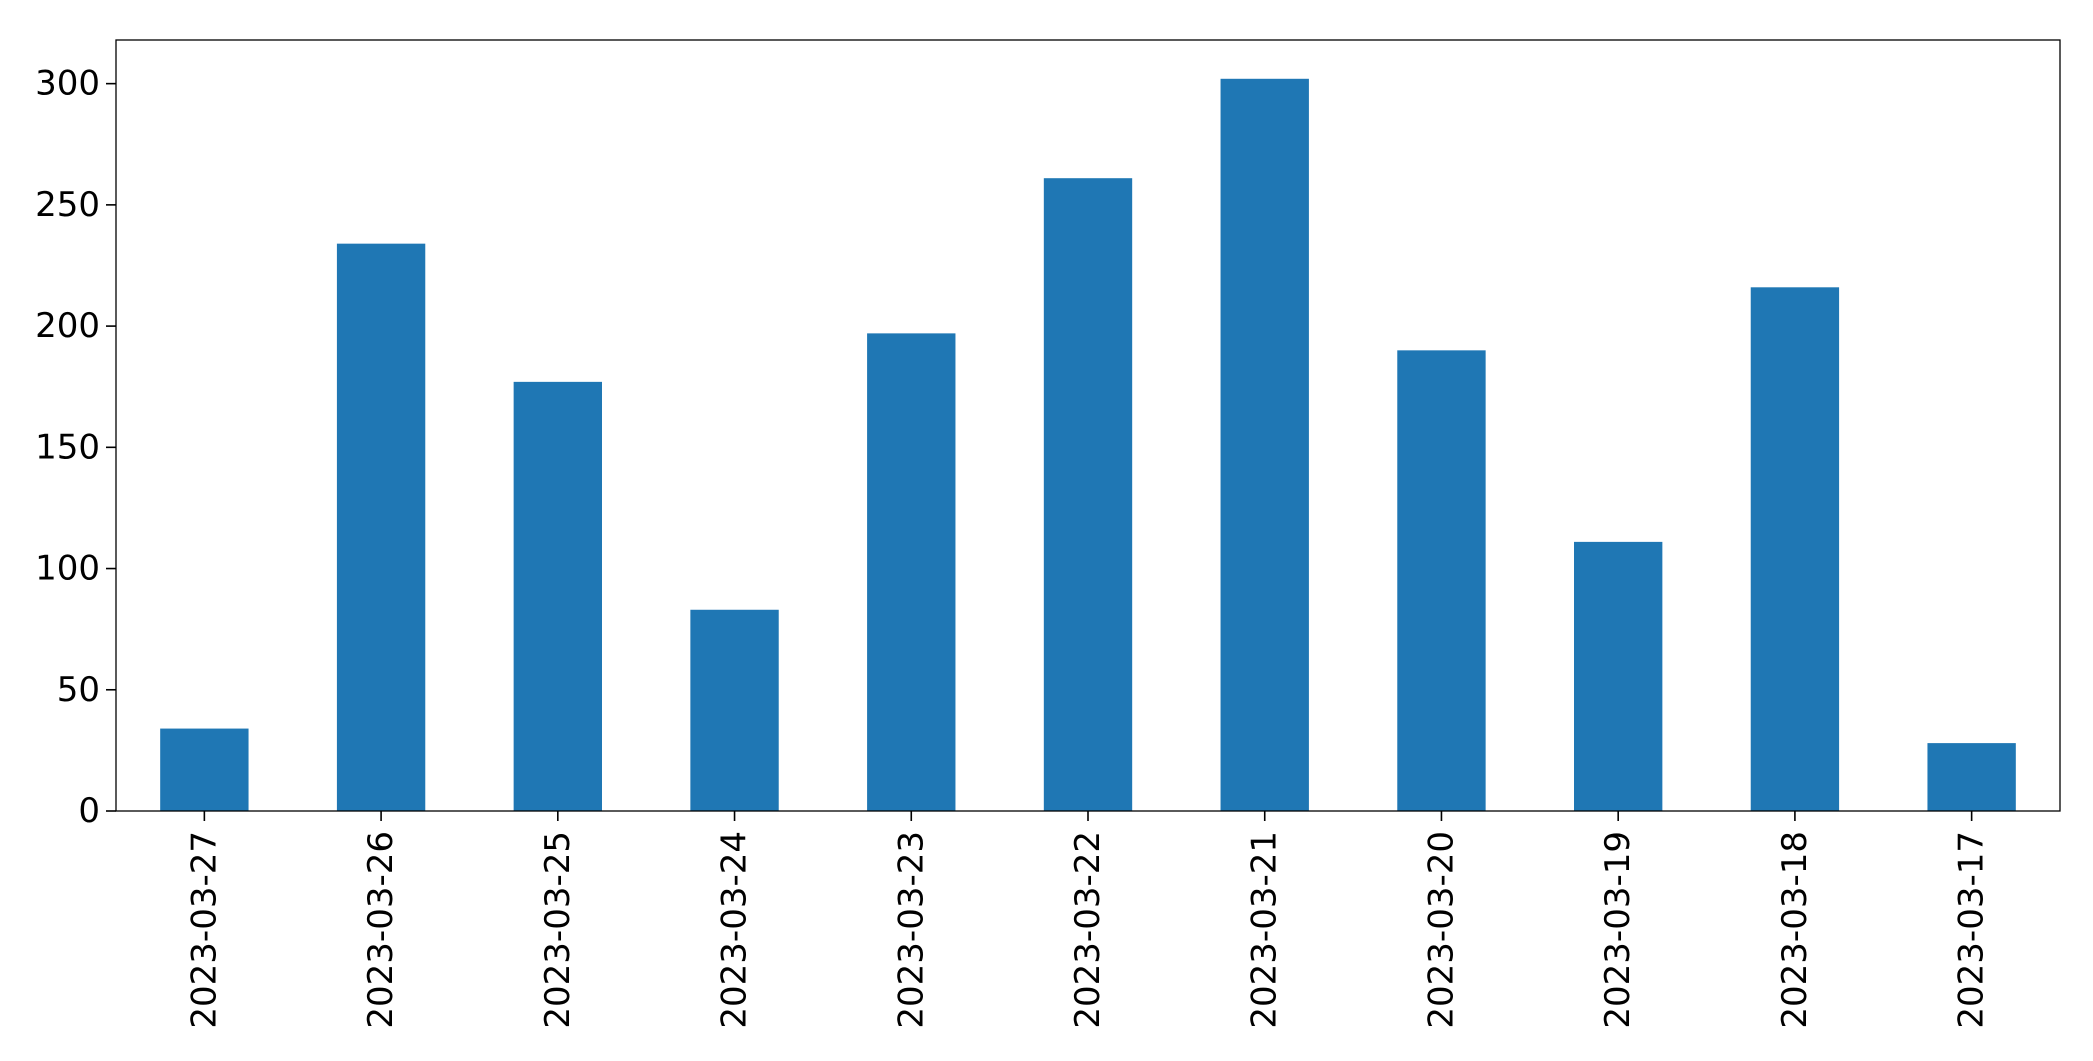 The image size is (2093, 1061). Describe the element at coordinates (78, 690) in the screenshot. I see `y-tick-label: 50` at that location.